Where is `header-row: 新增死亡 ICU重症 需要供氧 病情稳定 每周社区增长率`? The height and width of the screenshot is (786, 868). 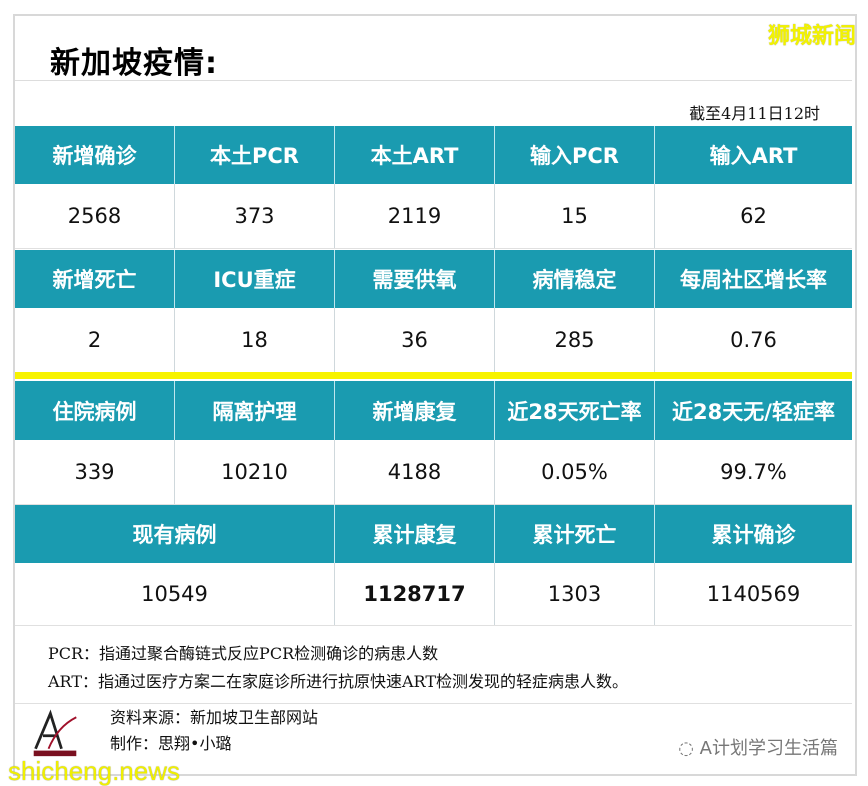 header-row: 新增死亡 ICU重症 需要供氧 病情稳定 每周社区增长率 is located at coordinates (433, 279).